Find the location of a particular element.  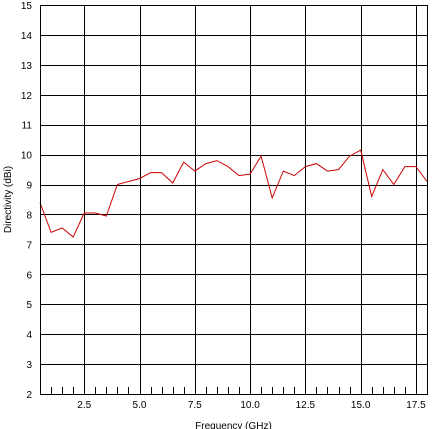

x-tick-label: 17.5 is located at coordinates (416, 405).